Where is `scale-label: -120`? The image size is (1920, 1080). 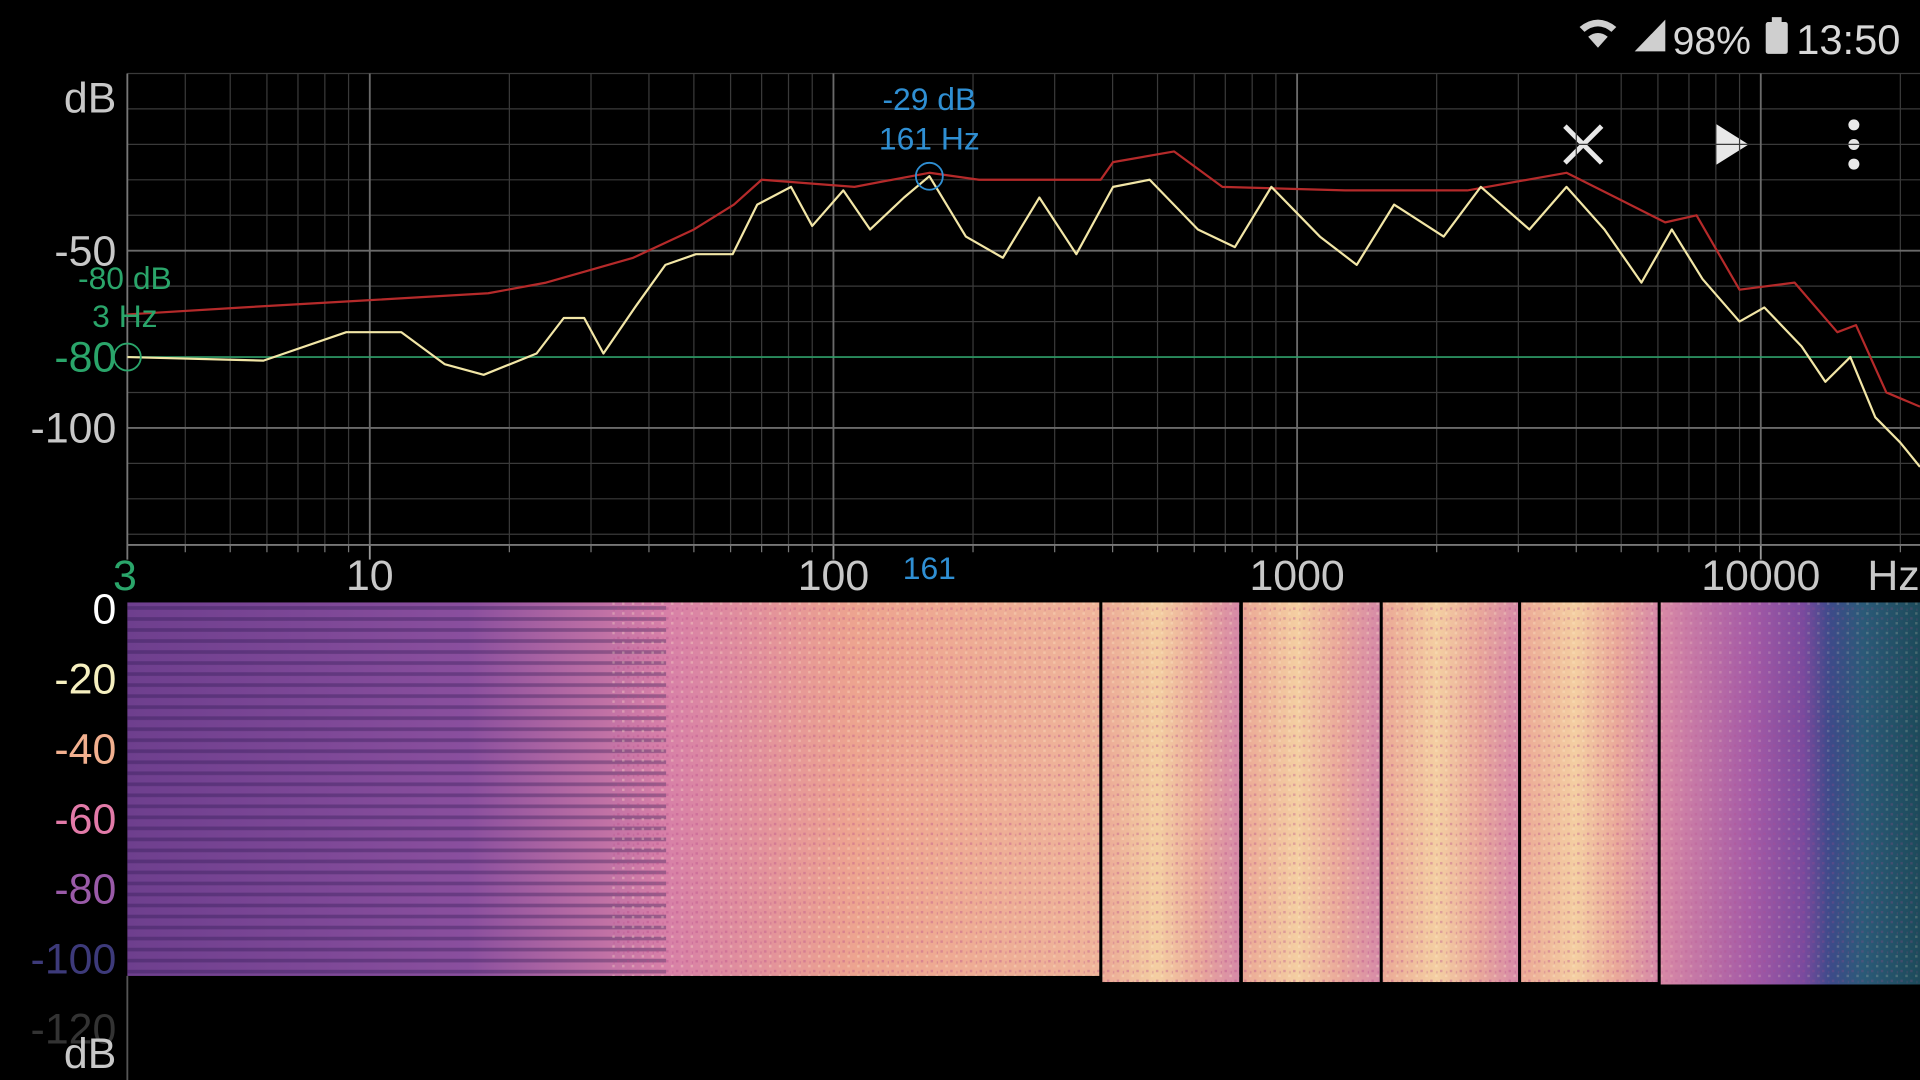 scale-label: -120 is located at coordinates (74, 1030).